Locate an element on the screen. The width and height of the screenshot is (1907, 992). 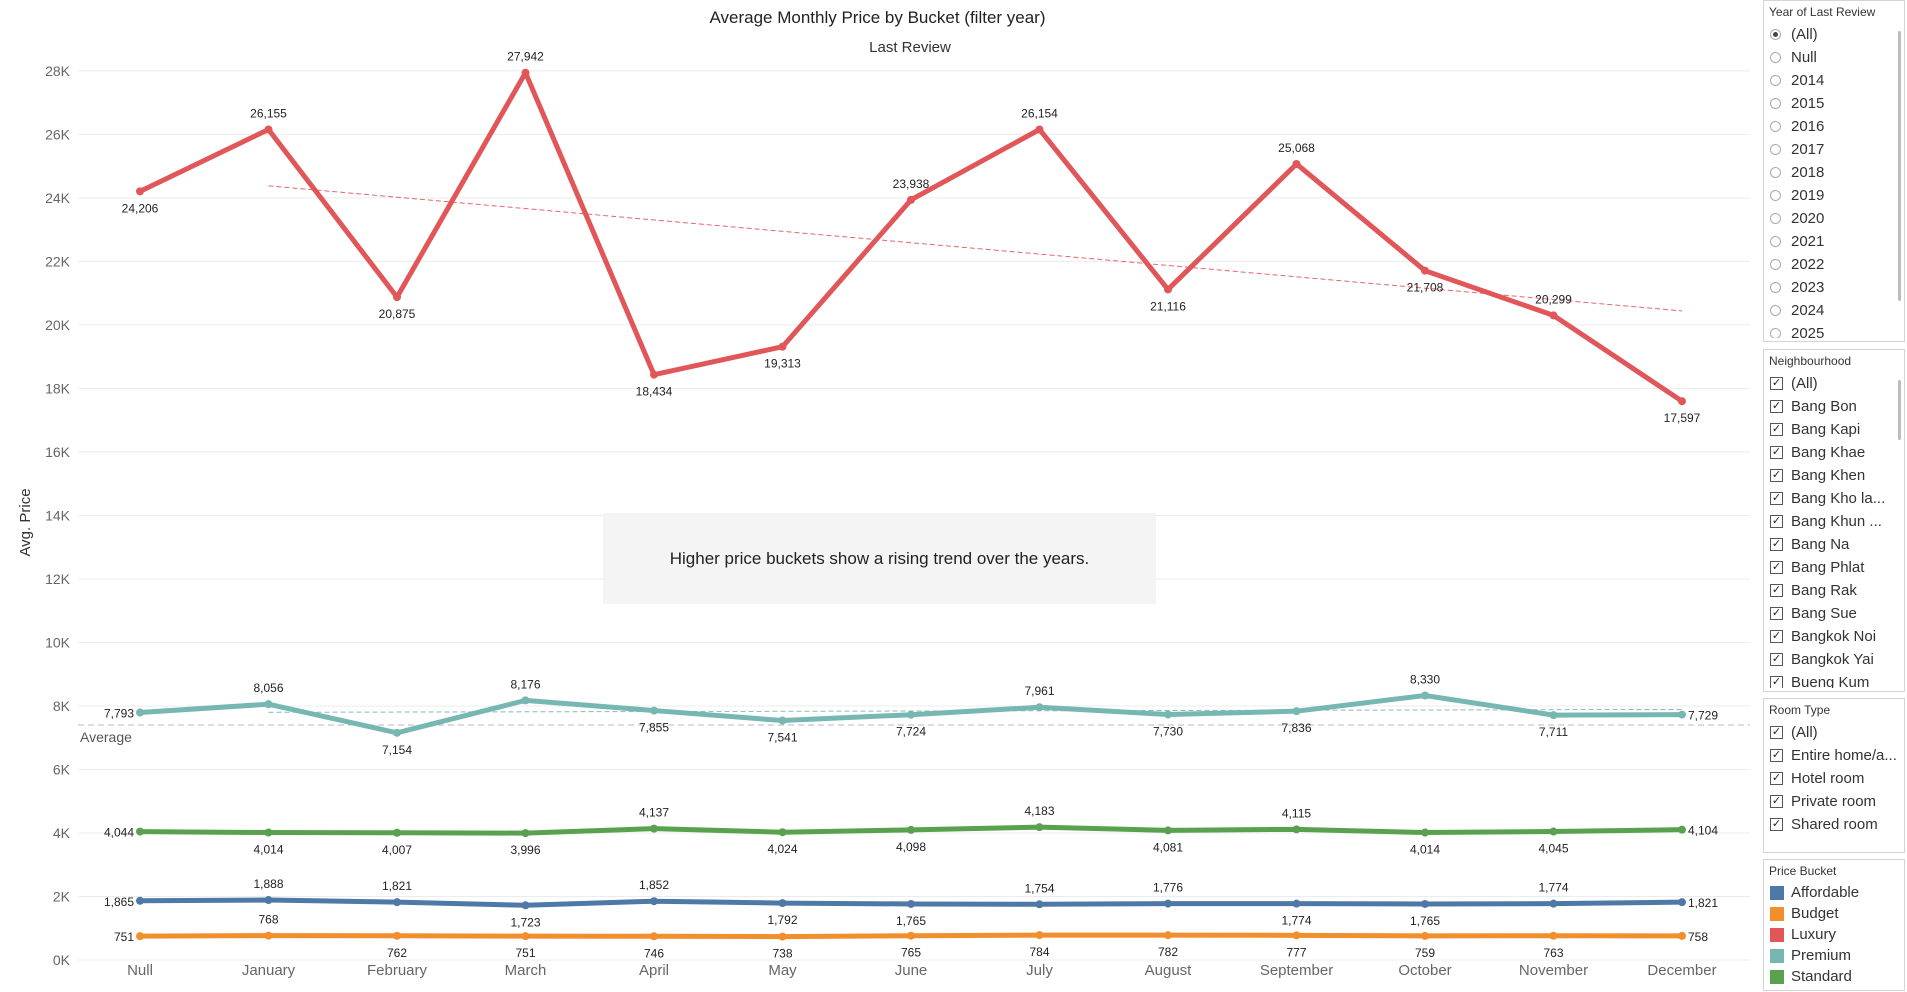
neighbourhood-filter-scrollbar is located at coordinates (1899, 410).